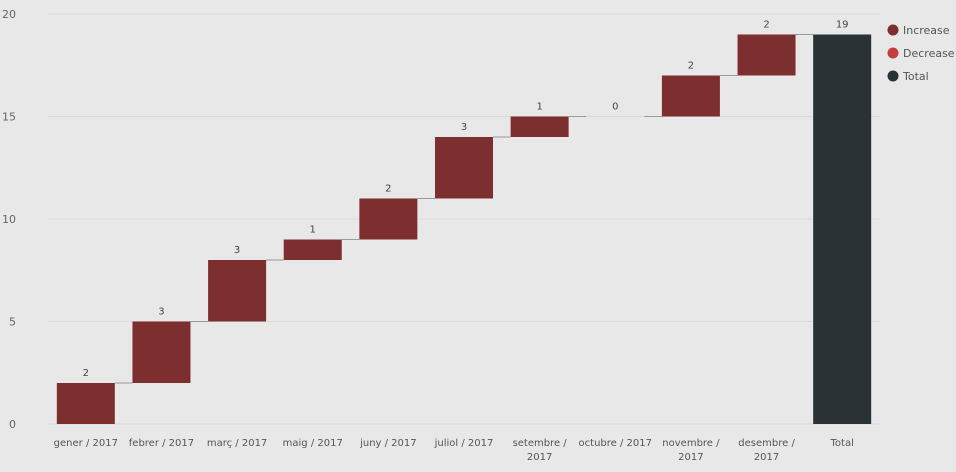 This screenshot has width=956, height=472. Describe the element at coordinates (842, 443) in the screenshot. I see `x-tick-label: Total` at that location.